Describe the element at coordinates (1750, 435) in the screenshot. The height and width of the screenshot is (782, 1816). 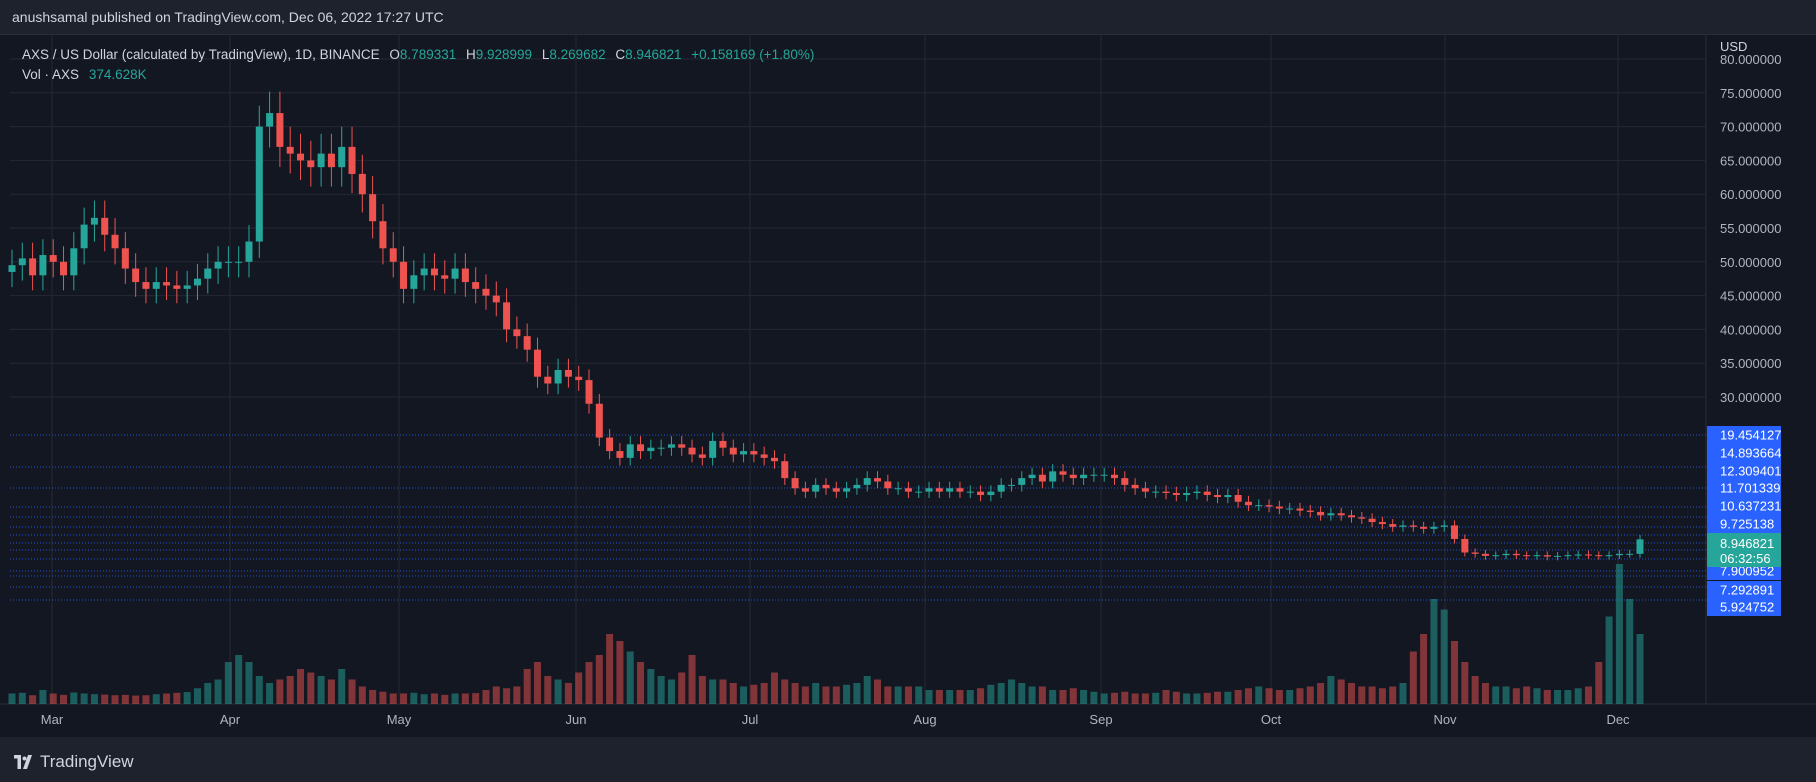
I see `level-price-label: 19.454127` at that location.